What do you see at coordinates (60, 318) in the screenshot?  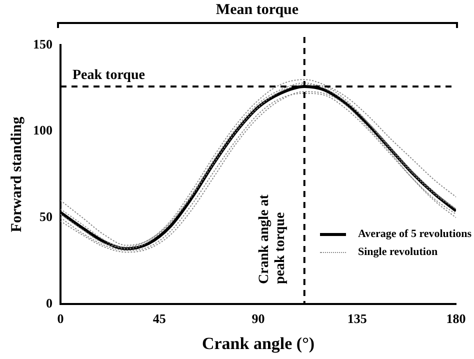 I see `x-tick-label: 0` at bounding box center [60, 318].